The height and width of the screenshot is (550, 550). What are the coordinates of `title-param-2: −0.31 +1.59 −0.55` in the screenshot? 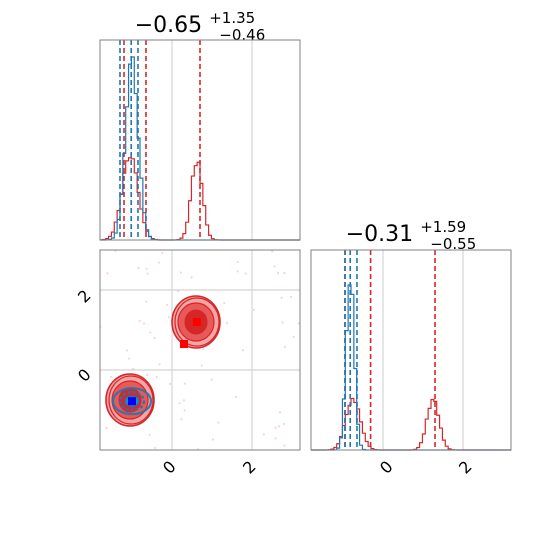 It's located at (411, 235).